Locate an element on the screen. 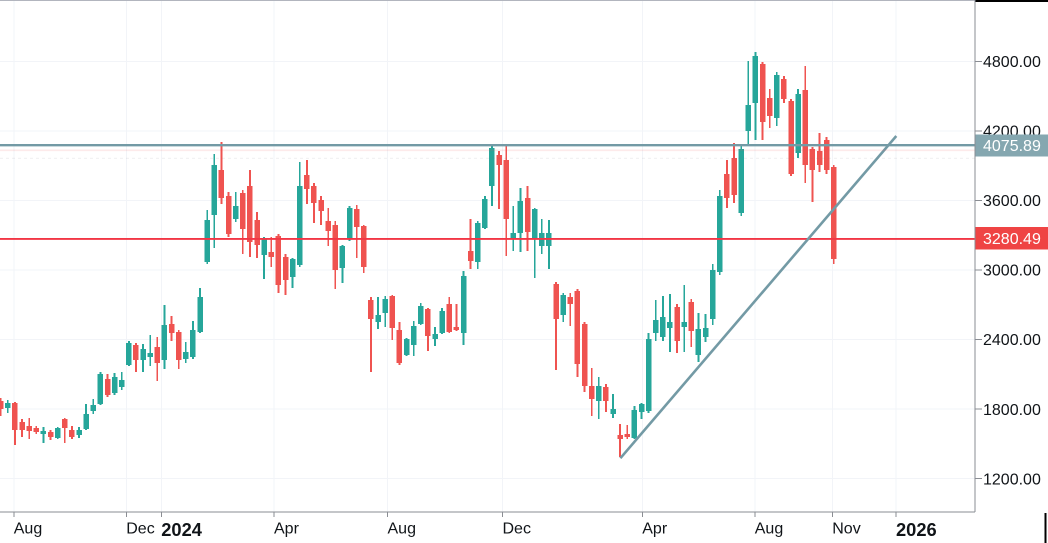 This screenshot has height=543, width=1048. svg-text: 4075.89 is located at coordinates (1012, 146).